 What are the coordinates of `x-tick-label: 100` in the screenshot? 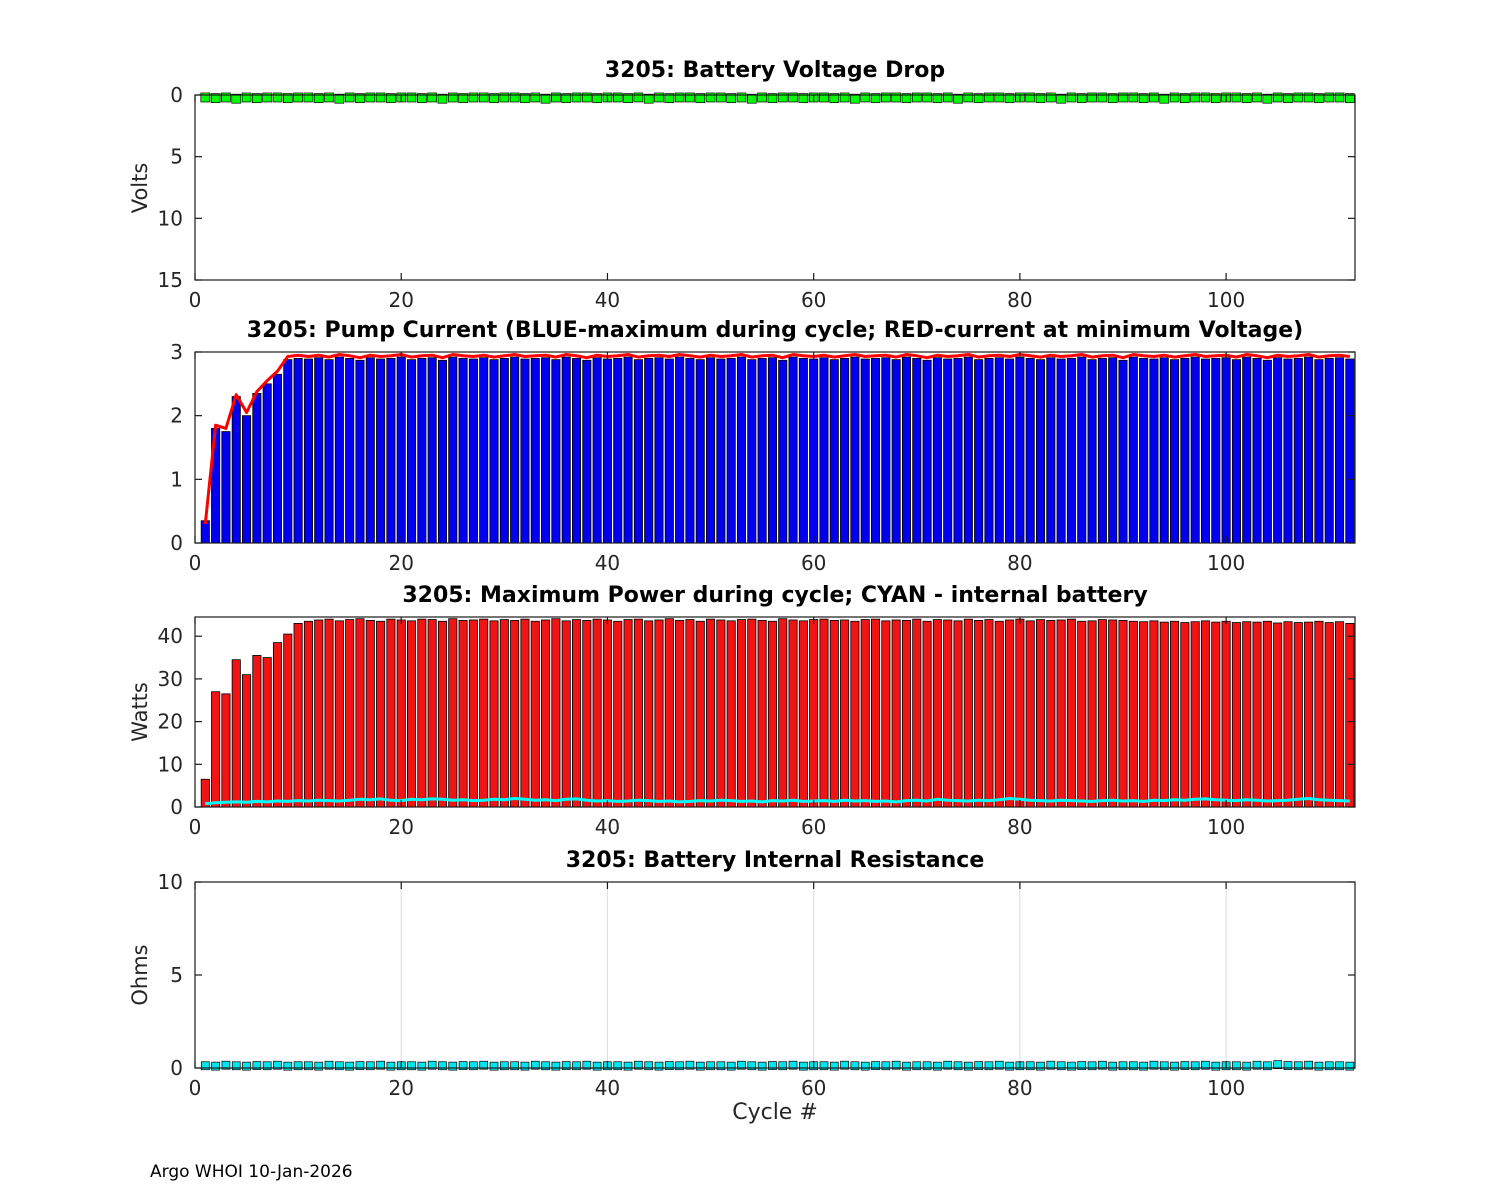 It's located at (1226, 827).